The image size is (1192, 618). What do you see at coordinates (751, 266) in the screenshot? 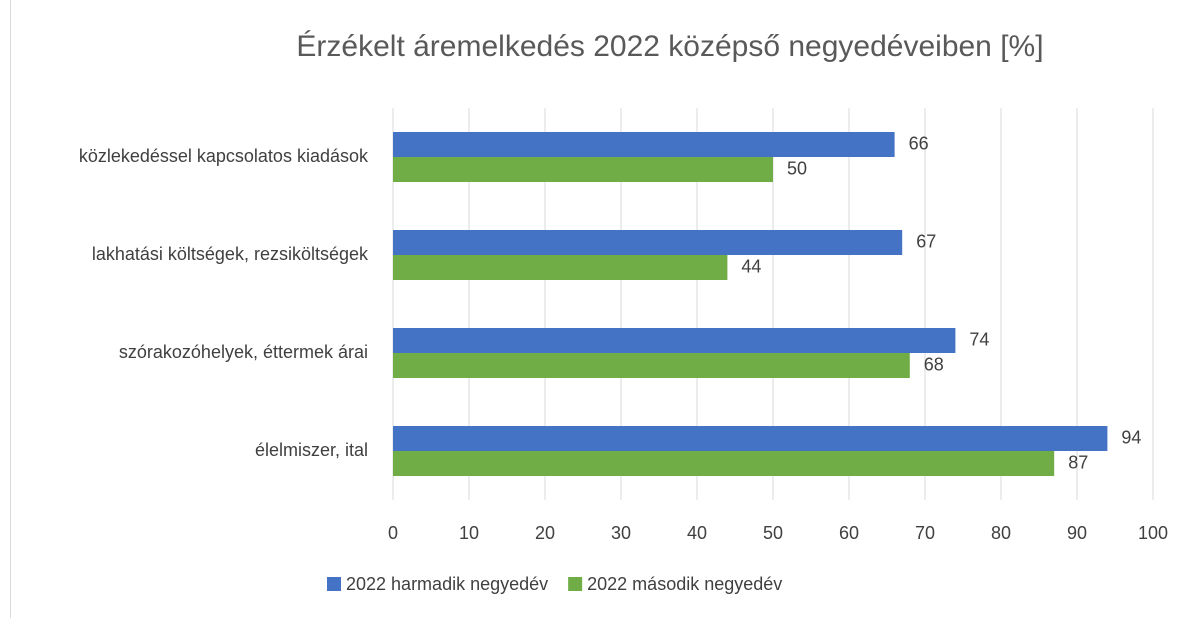
I see `data-label: 44` at bounding box center [751, 266].